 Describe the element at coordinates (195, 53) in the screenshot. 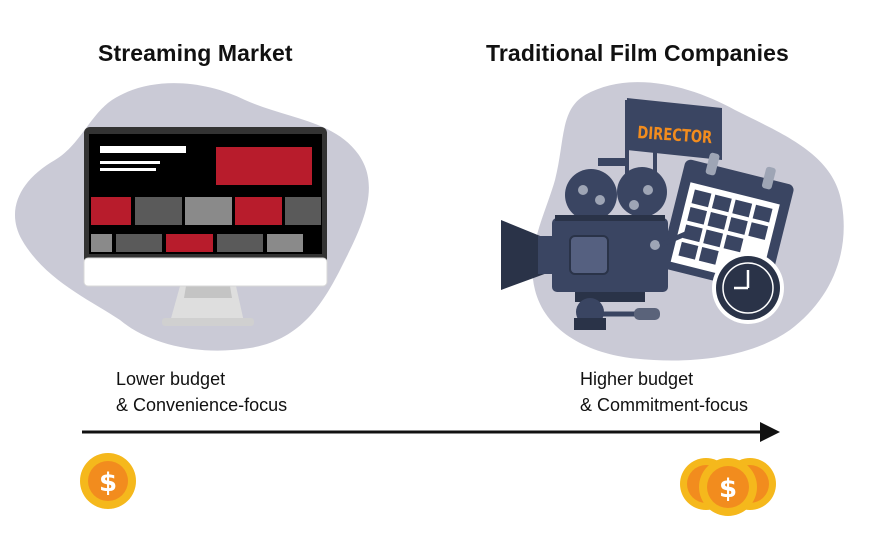

I see `streaming-market-title: Streaming Market` at that location.